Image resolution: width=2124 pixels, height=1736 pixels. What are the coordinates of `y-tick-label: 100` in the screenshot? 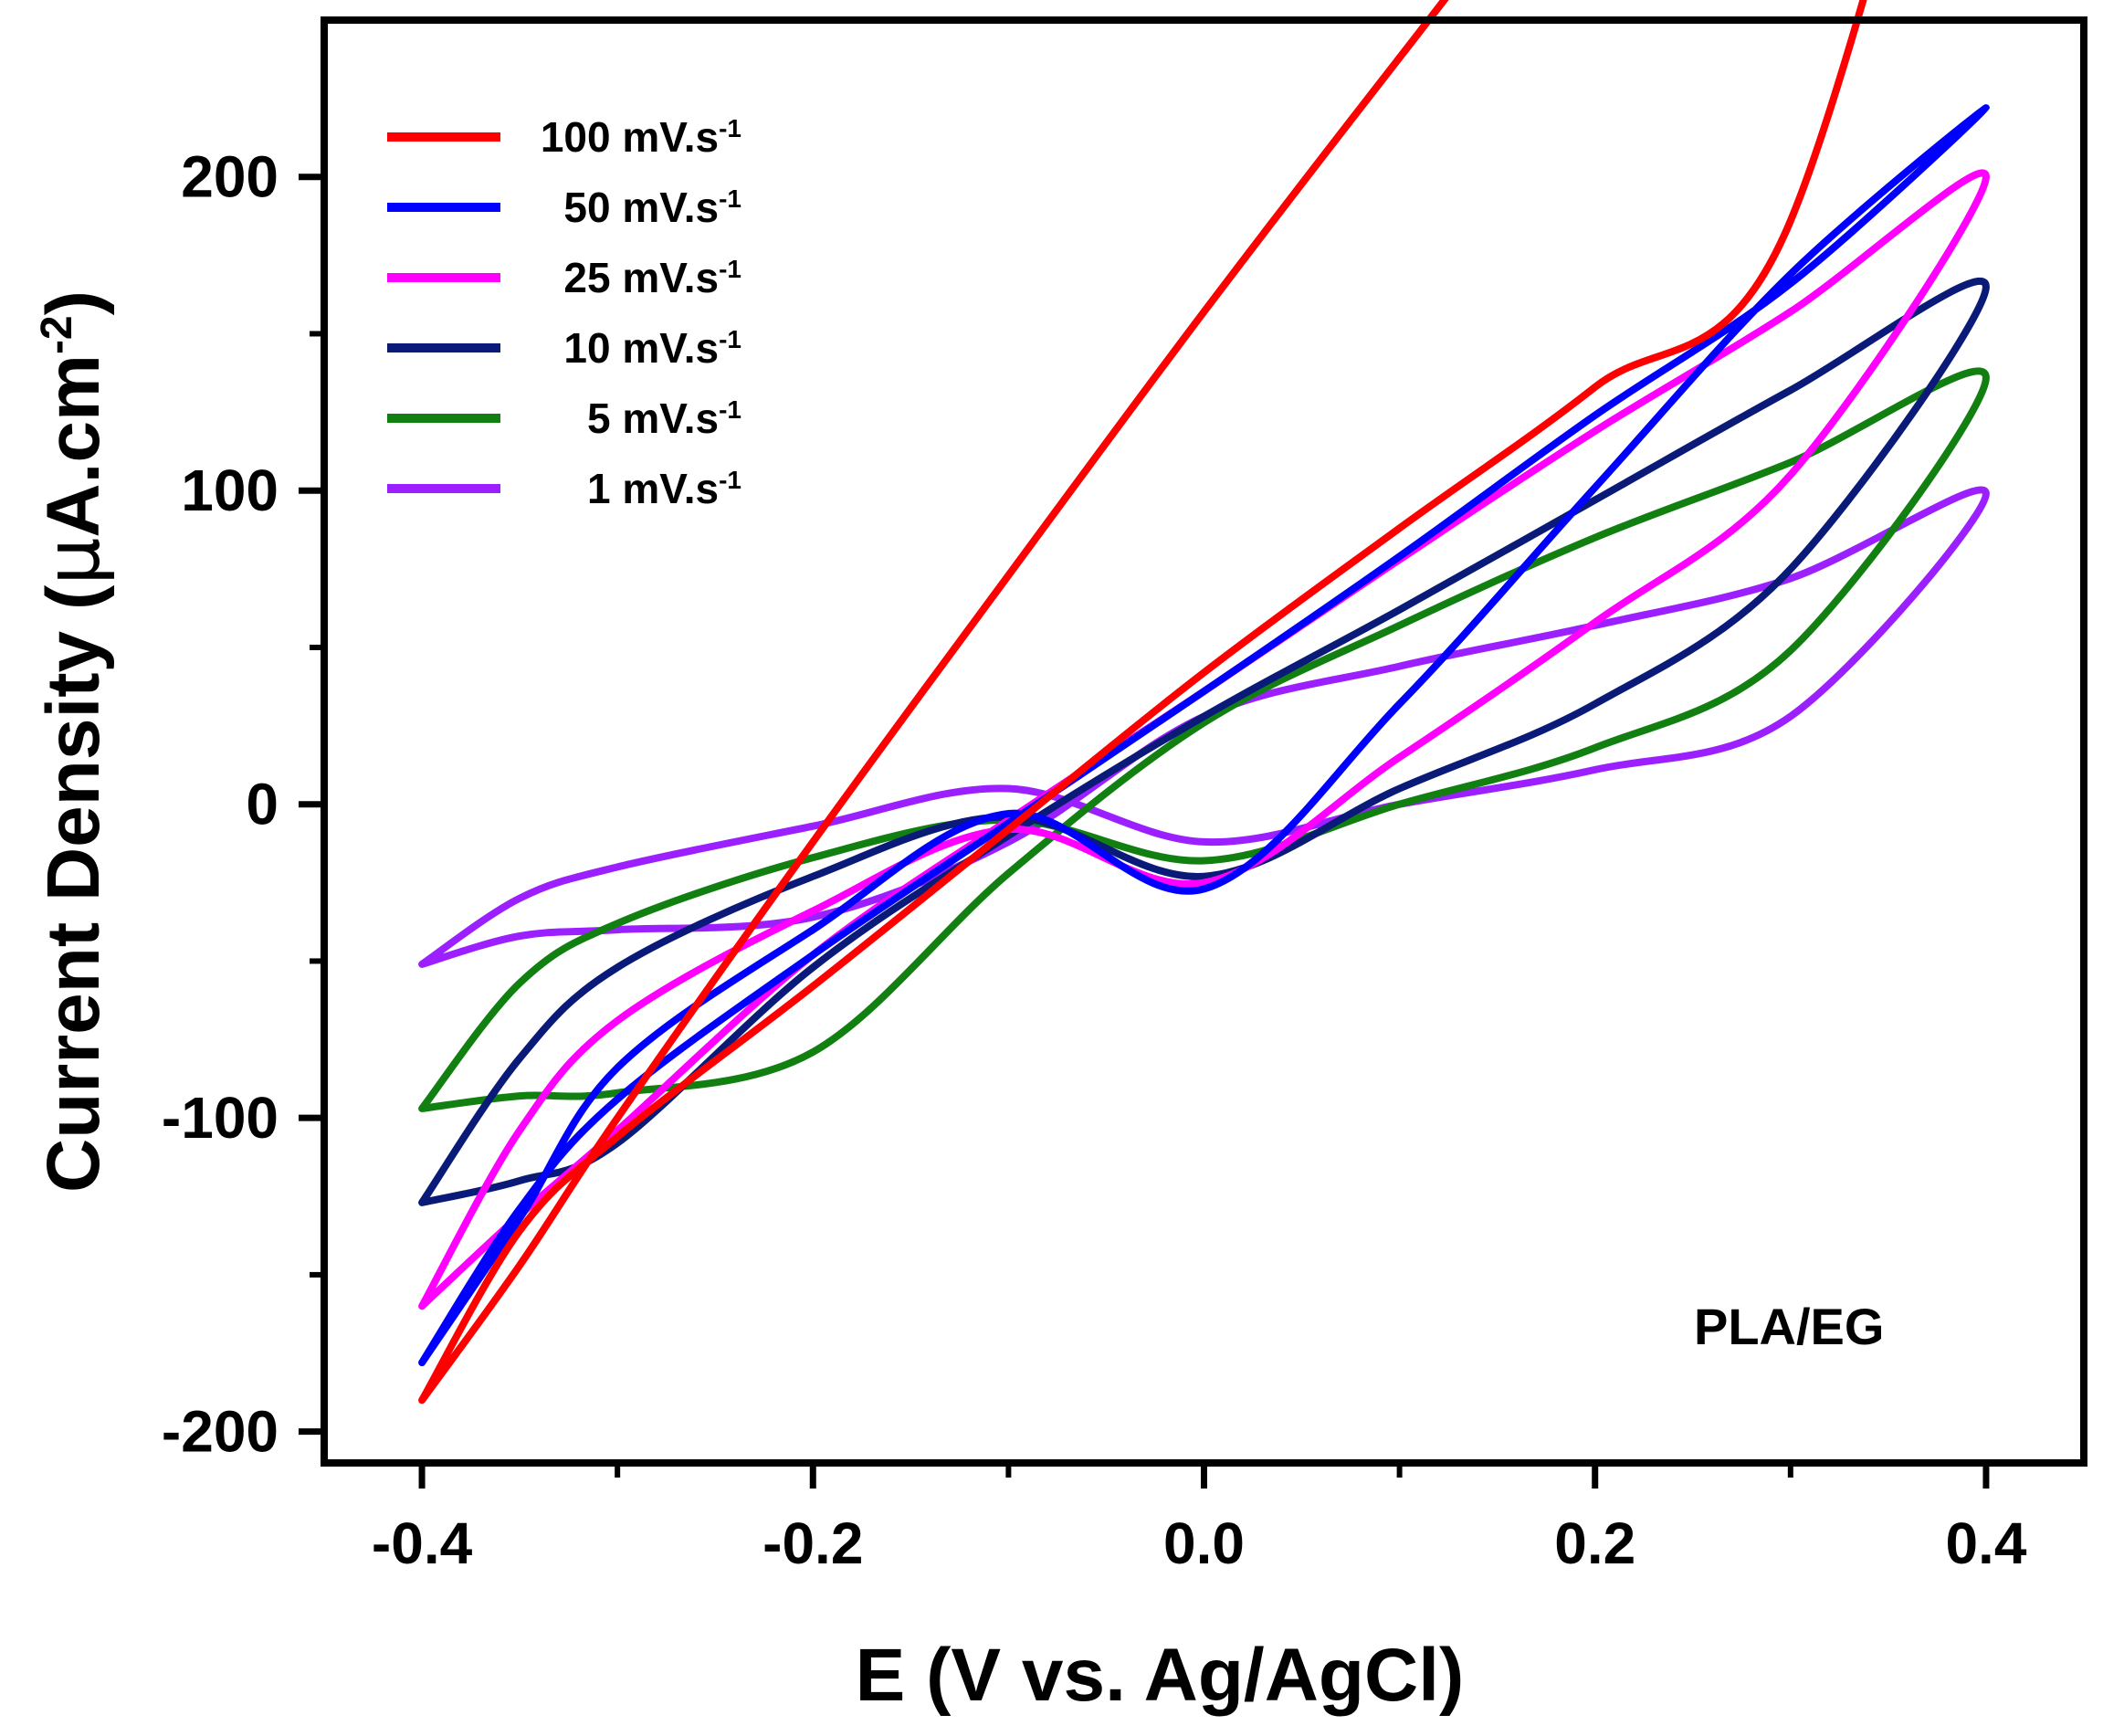 It's located at (230, 490).